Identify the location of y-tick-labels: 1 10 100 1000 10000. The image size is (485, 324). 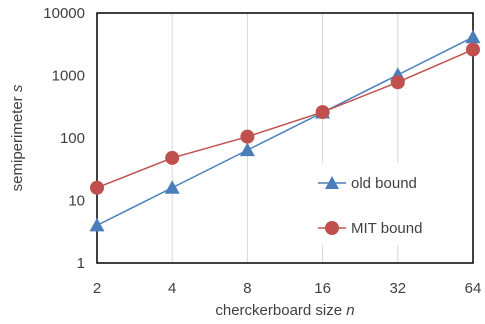
(64, 138).